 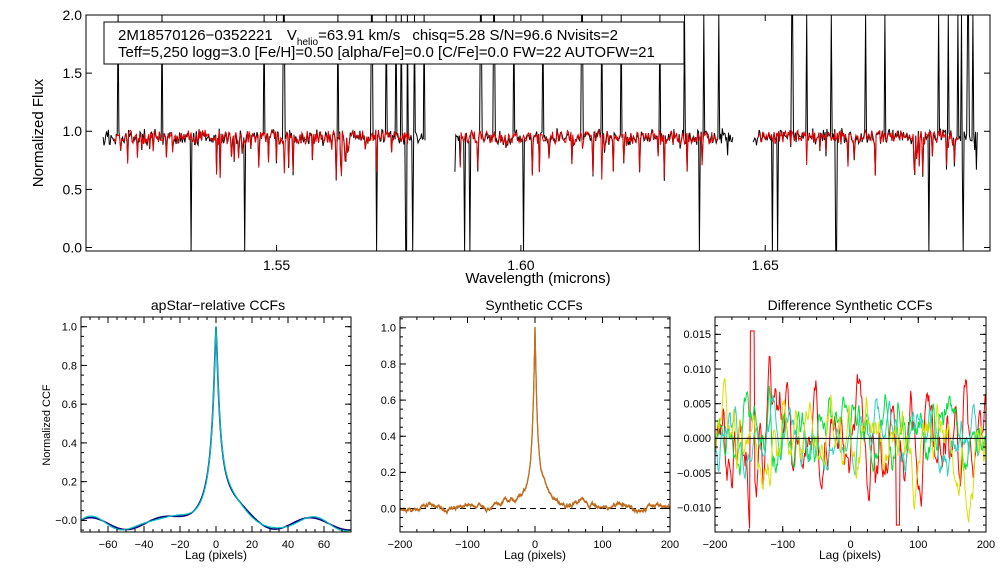 What do you see at coordinates (537, 278) in the screenshot?
I see `spectrum-xlabel: Wavelength (microns)` at bounding box center [537, 278].